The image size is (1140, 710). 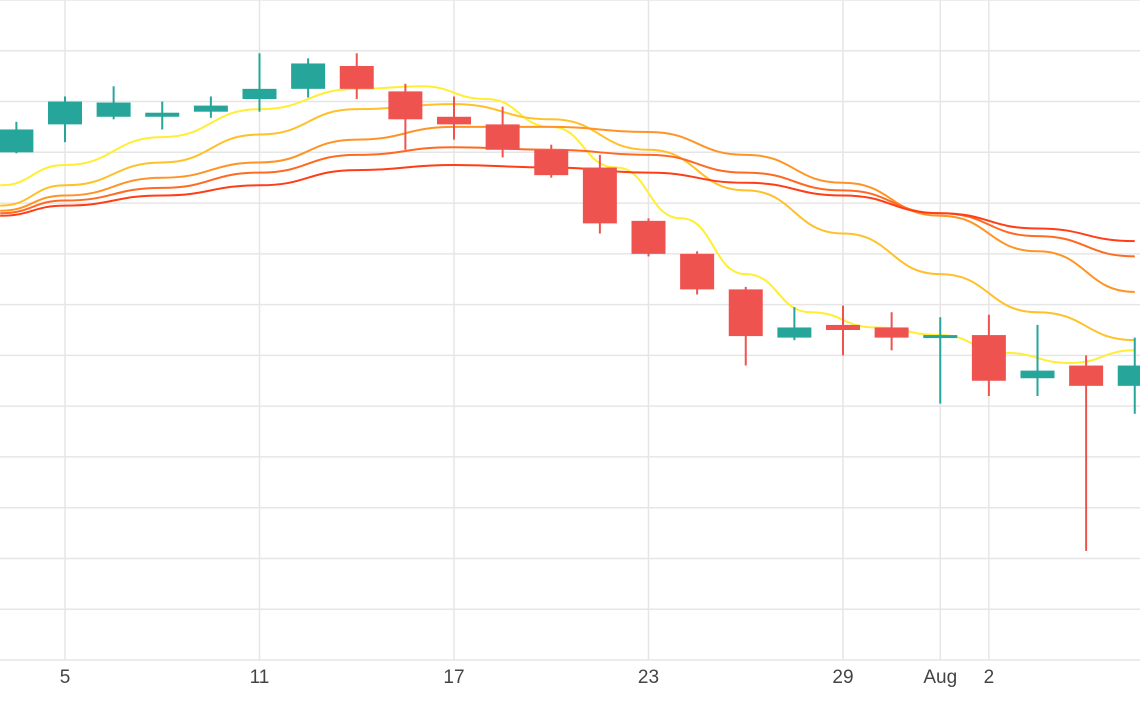 What do you see at coordinates (940, 677) in the screenshot?
I see `x-tick-label: Aug` at bounding box center [940, 677].